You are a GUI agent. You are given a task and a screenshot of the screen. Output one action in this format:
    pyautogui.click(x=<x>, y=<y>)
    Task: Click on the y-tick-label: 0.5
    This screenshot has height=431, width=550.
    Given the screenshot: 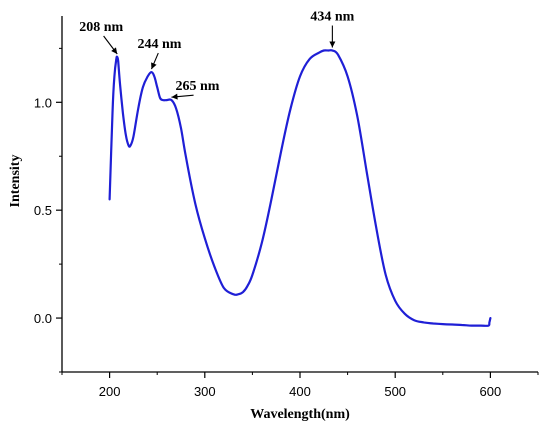 What is the action you would take?
    pyautogui.click(x=43, y=210)
    